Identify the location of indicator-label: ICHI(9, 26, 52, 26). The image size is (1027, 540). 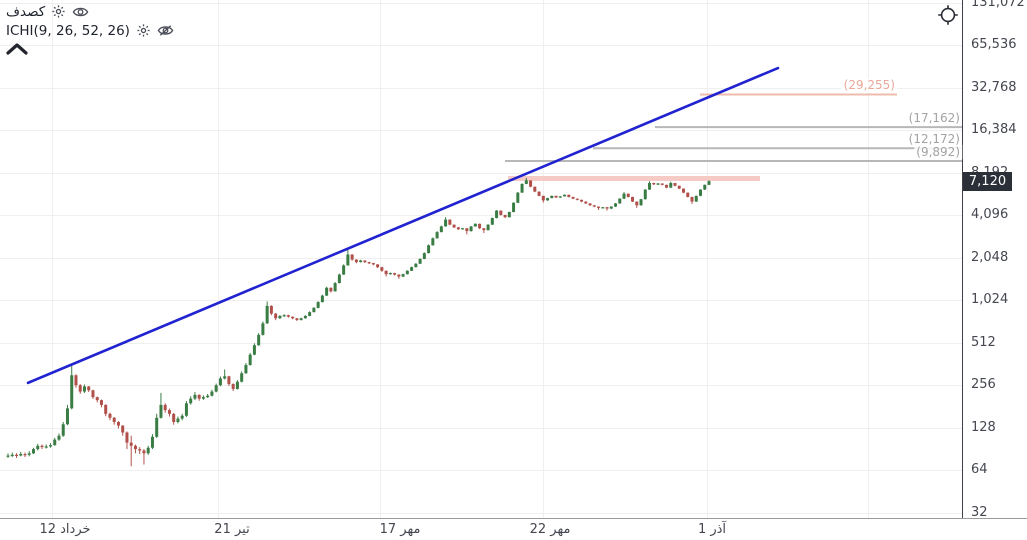
(68, 30).